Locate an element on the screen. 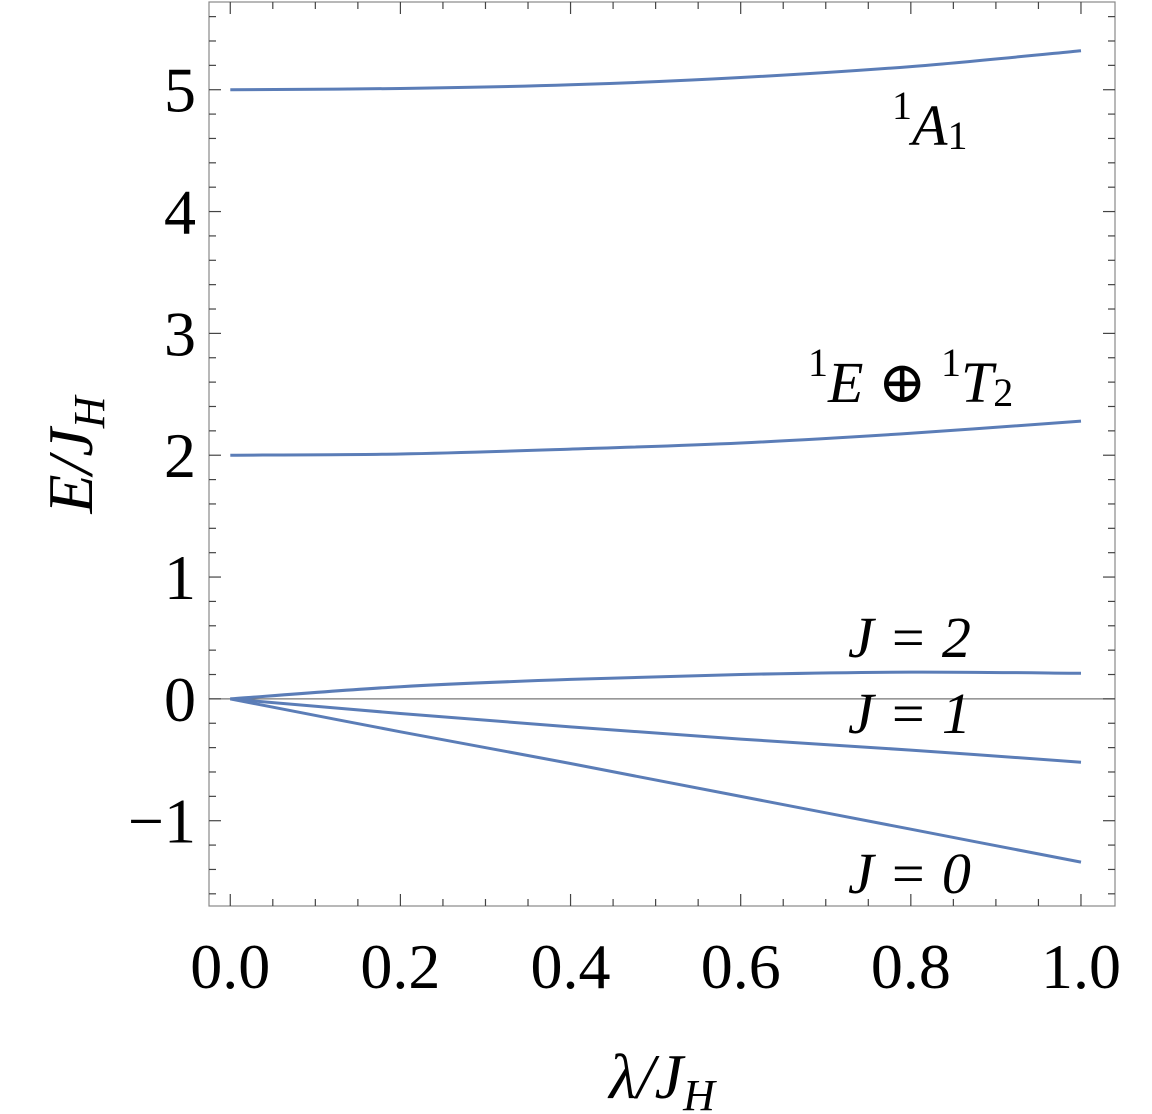 The width and height of the screenshot is (1152, 1114). x-tick-label: 0.2 is located at coordinates (400, 966).